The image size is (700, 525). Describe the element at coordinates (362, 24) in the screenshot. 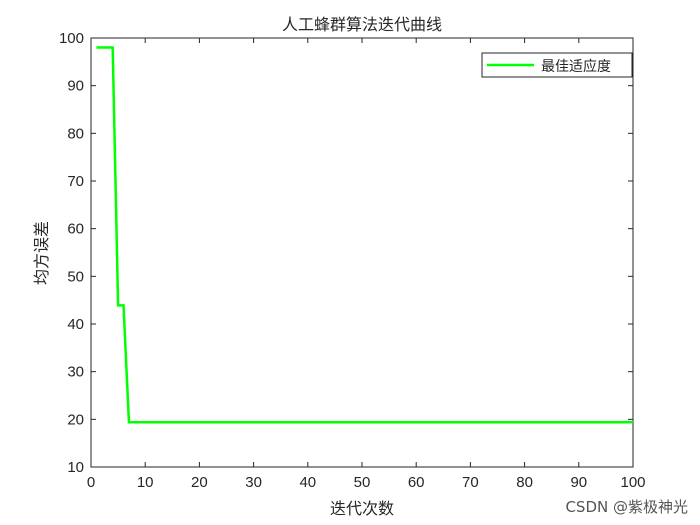

I see `chart-title: 人工蜂群算法迭代曲线` at that location.